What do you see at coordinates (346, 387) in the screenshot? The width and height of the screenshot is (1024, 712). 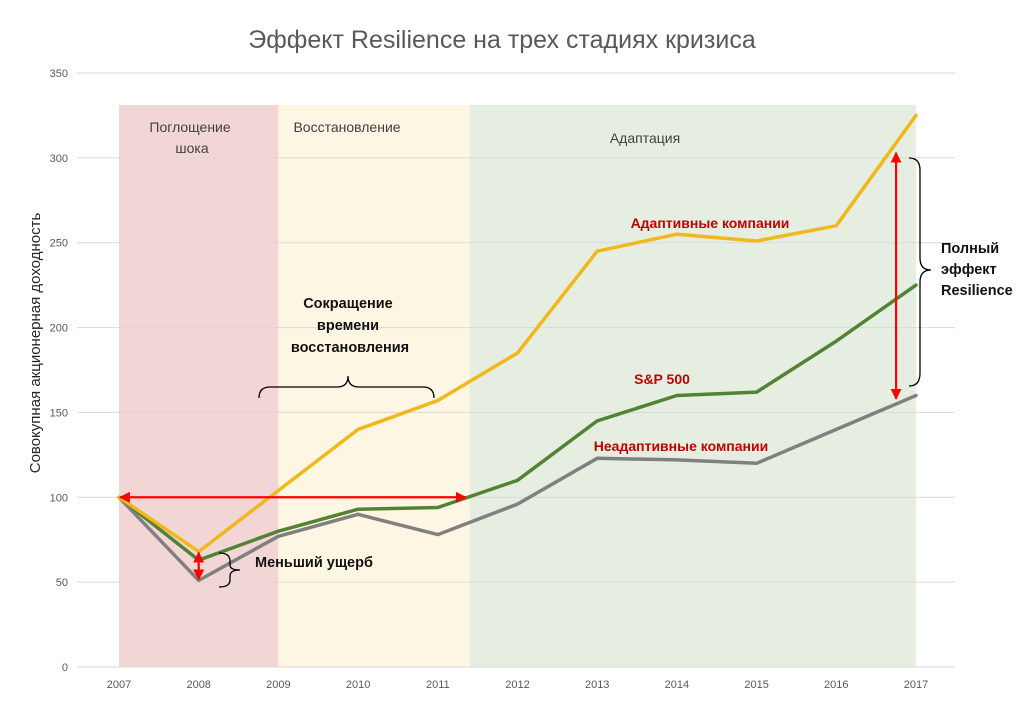 I see `brace-recovery-time` at bounding box center [346, 387].